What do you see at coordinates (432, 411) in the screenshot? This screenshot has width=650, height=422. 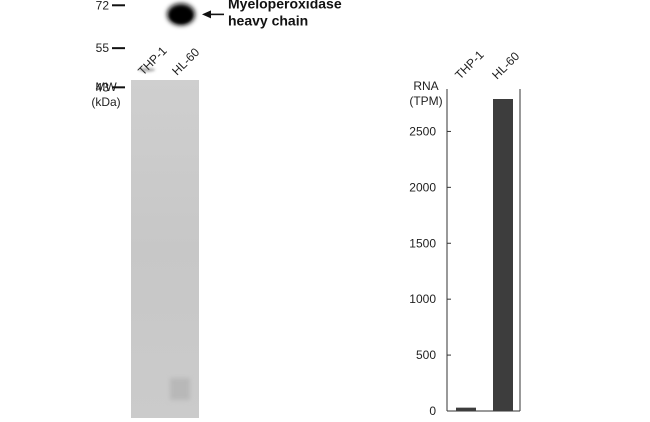 I see `bar-ytick-label-0: 0` at bounding box center [432, 411].